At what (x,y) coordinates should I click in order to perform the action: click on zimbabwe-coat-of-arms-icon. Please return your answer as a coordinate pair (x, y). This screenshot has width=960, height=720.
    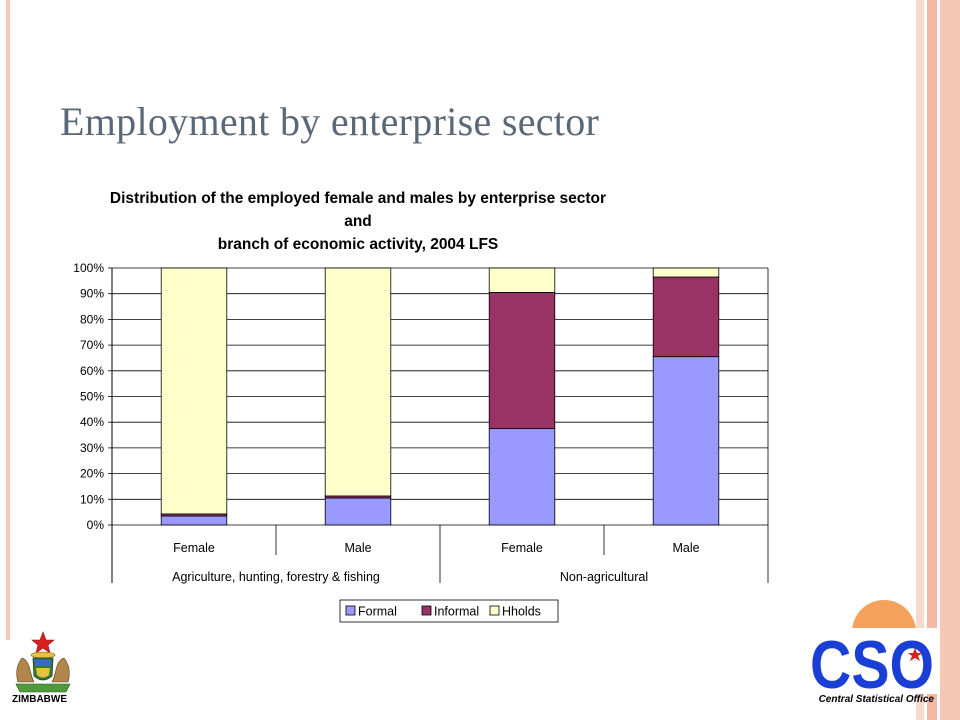
    Looking at the image, I should click on (43, 662).